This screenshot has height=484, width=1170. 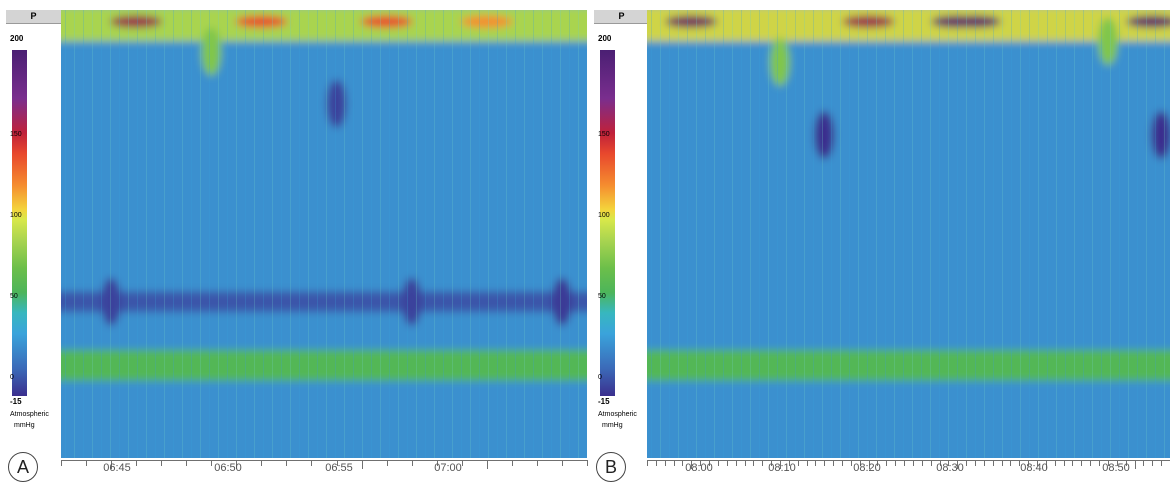 What do you see at coordinates (16, 215) in the screenshot?
I see `colorbar-tick-100: 100` at bounding box center [16, 215].